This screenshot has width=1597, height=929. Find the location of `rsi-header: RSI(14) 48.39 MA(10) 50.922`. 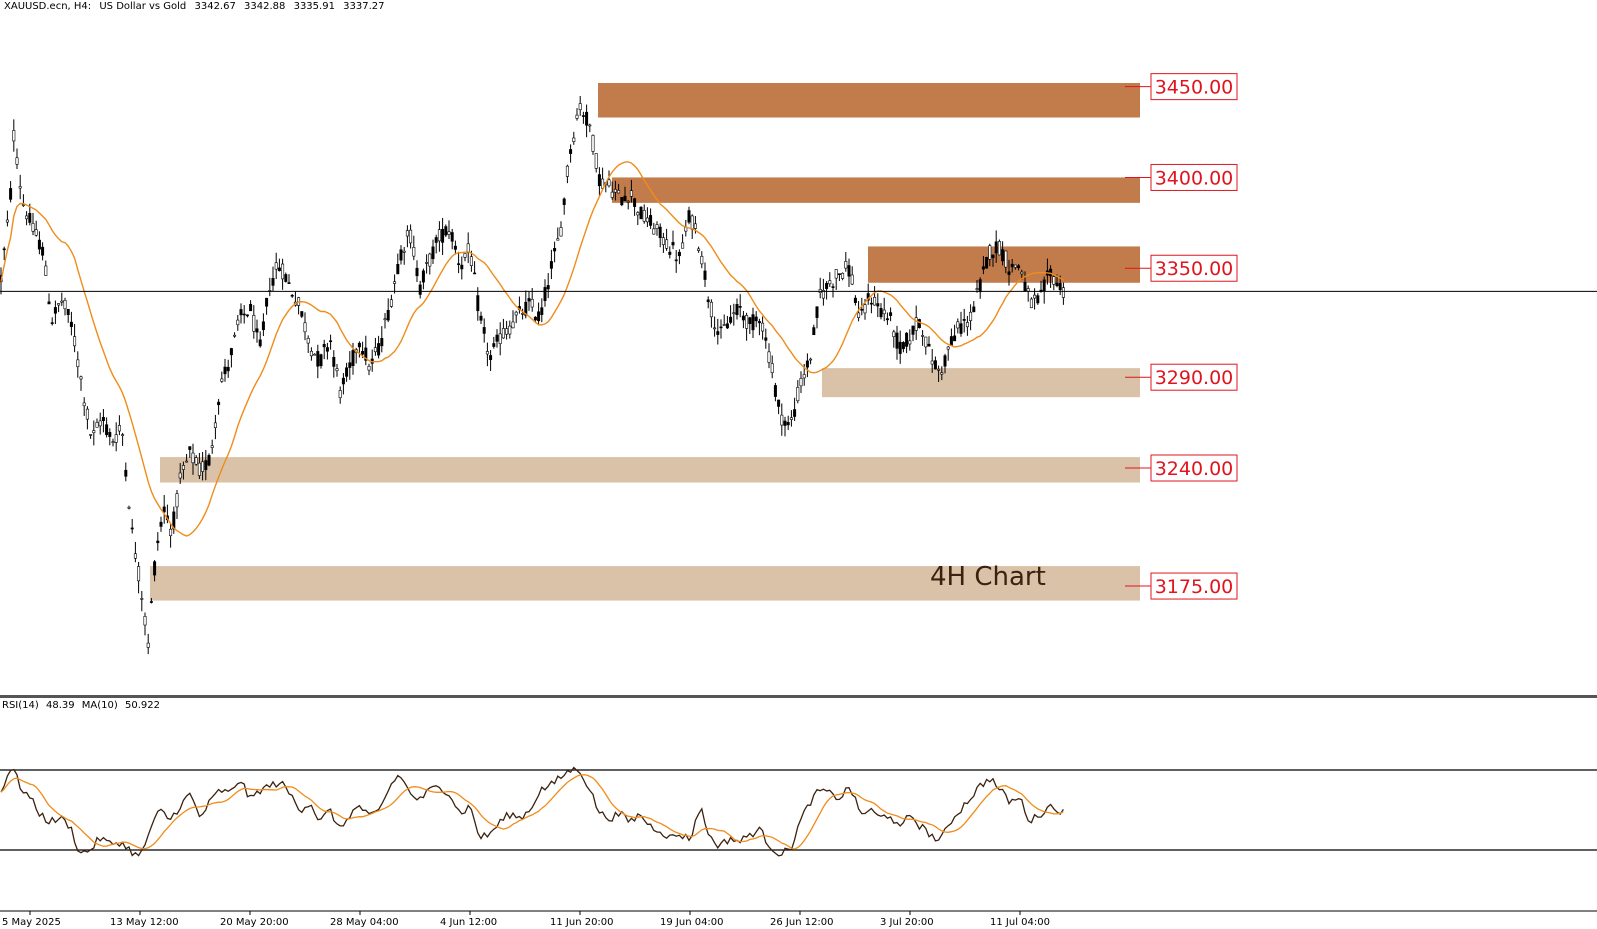

rsi-header: RSI(14) 48.39 MA(10) 50.922 is located at coordinates (83, 705).